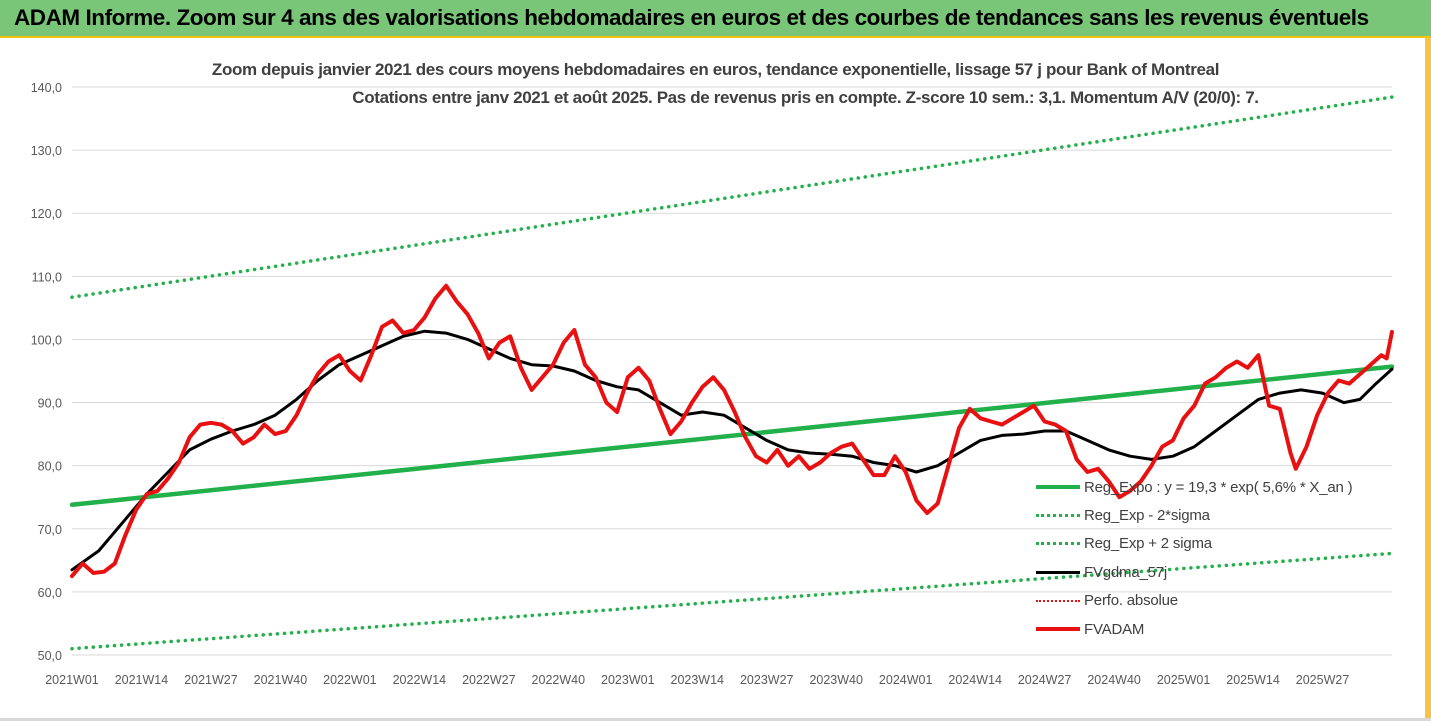 The image size is (1431, 721). Describe the element at coordinates (420, 680) in the screenshot. I see `x-tick-label: 2022W14` at that location.